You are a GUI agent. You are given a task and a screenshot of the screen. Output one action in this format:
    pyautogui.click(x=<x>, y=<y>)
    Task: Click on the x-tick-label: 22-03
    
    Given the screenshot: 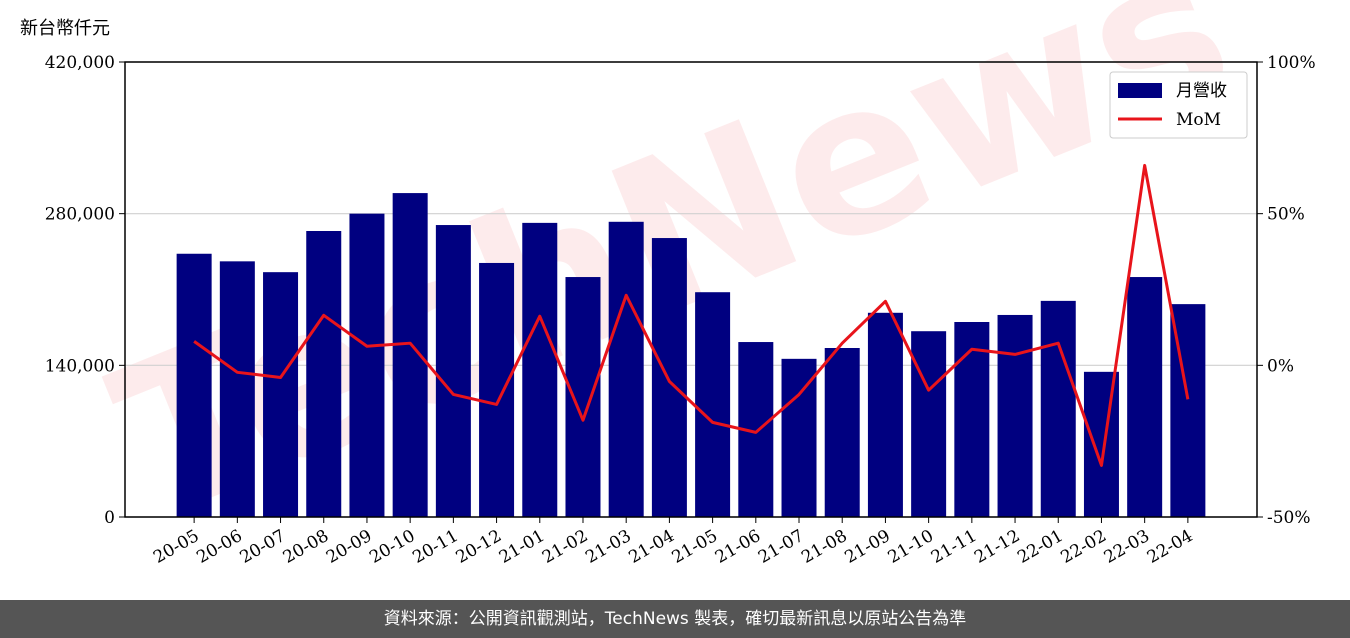 What is the action you would take?
    pyautogui.click(x=1127, y=547)
    